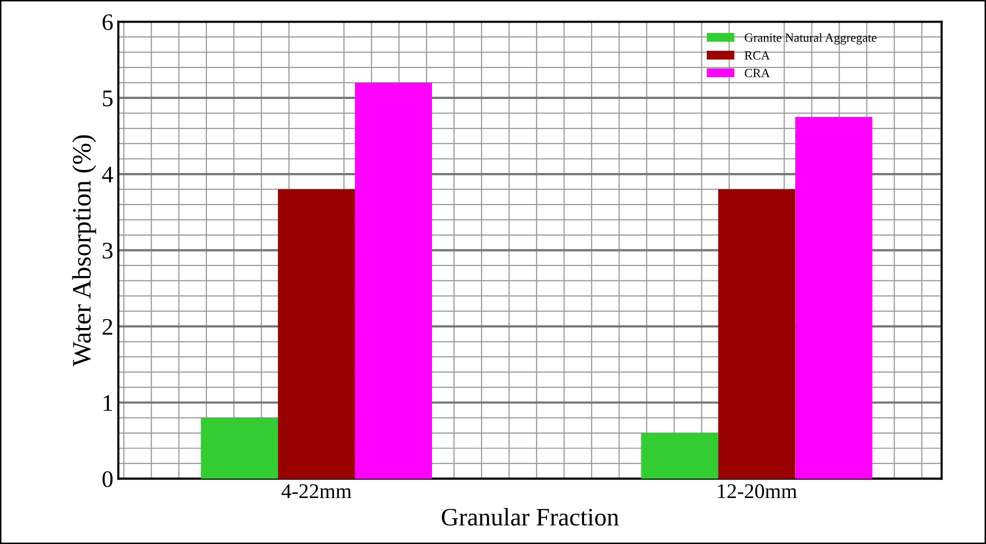 This screenshot has width=986, height=544. I want to click on x-tick-label: 12-20mm, so click(757, 491).